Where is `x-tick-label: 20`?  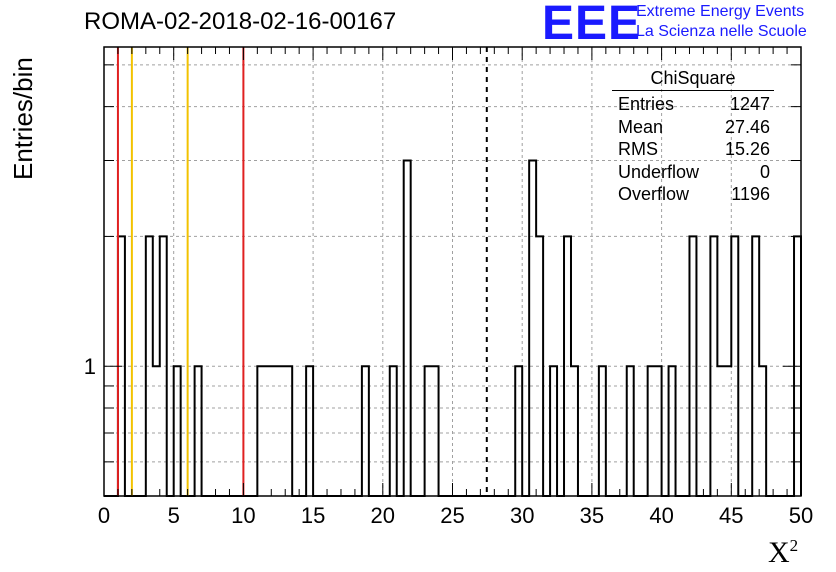 x-tick-label: 20 is located at coordinates (383, 515).